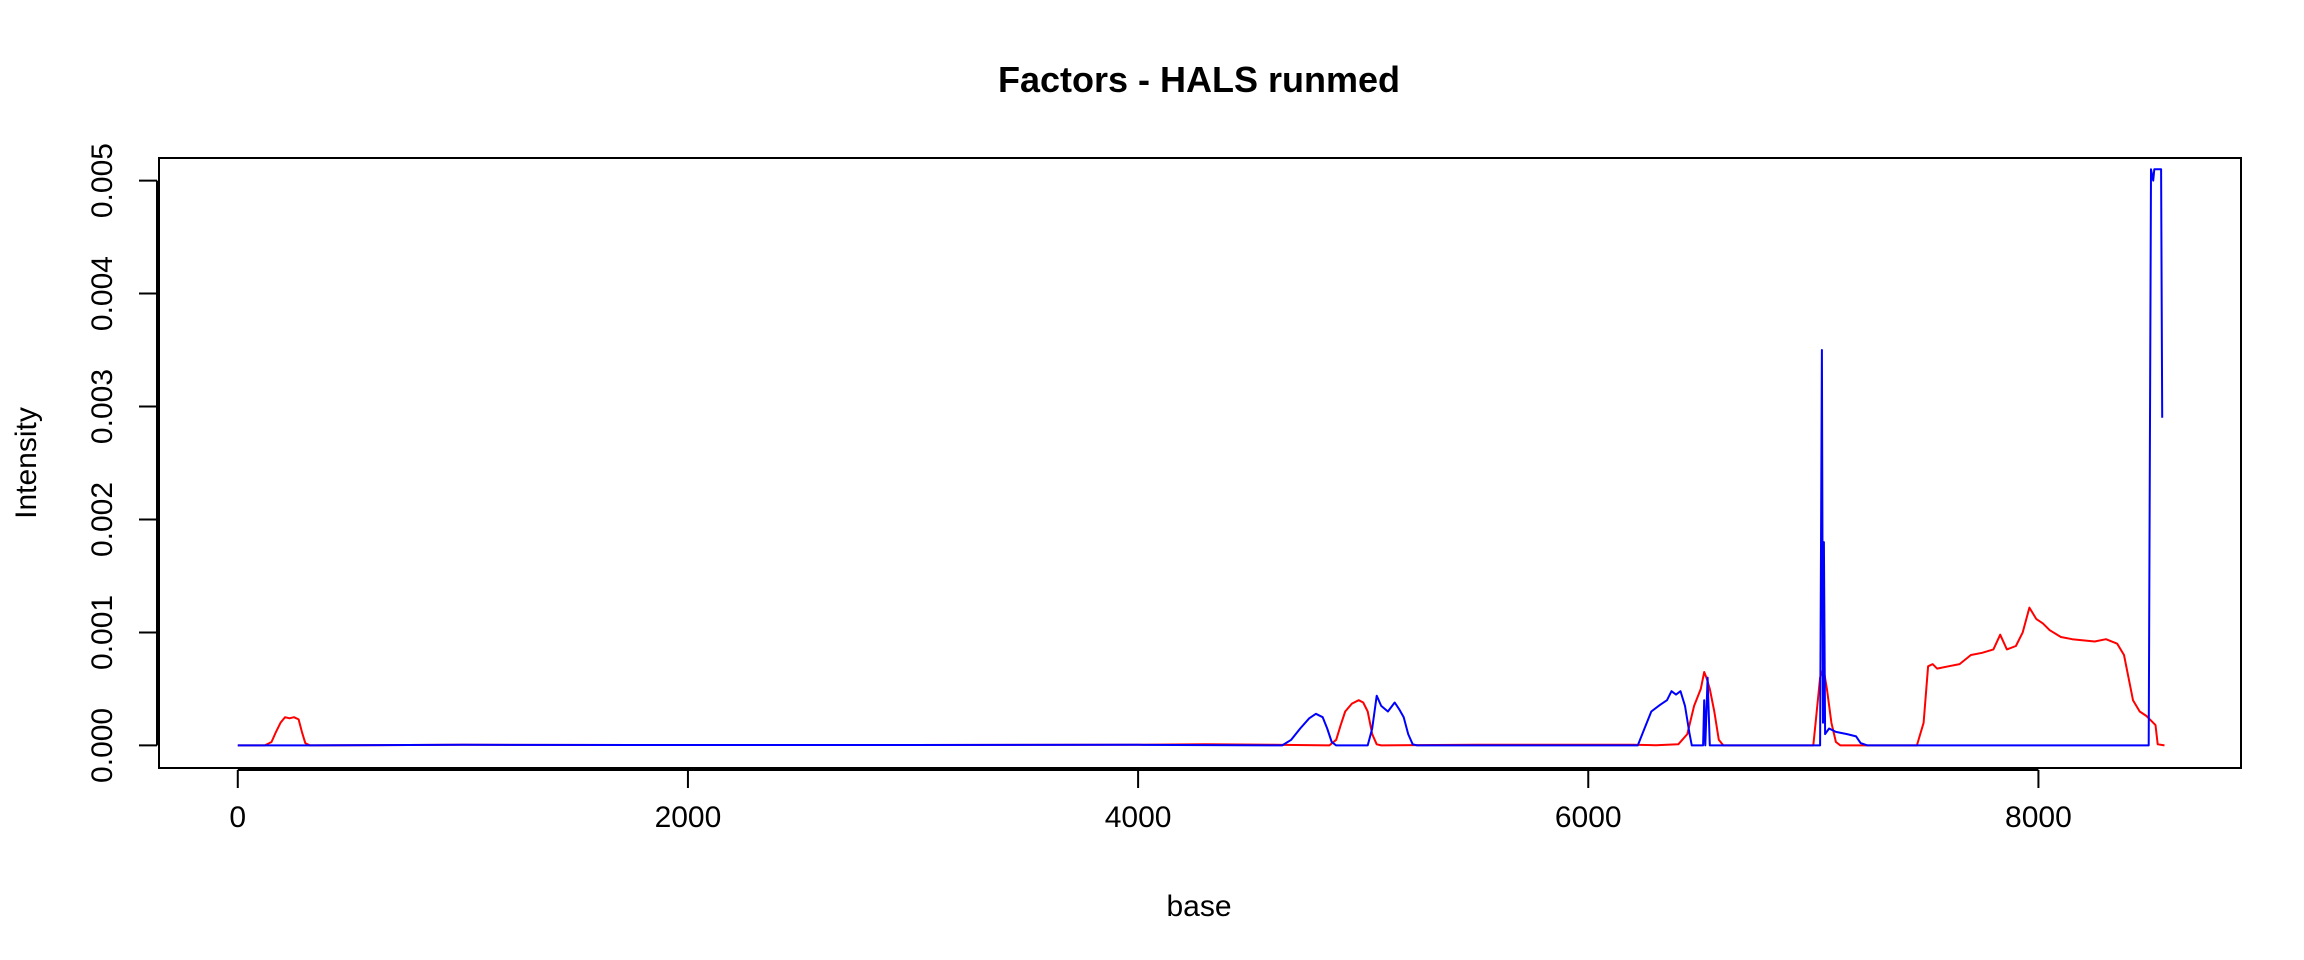  Describe the element at coordinates (122, 463) in the screenshot. I see `y-axis: 0.000 0.001 0.002 0.003 0.004 0.005` at that location.